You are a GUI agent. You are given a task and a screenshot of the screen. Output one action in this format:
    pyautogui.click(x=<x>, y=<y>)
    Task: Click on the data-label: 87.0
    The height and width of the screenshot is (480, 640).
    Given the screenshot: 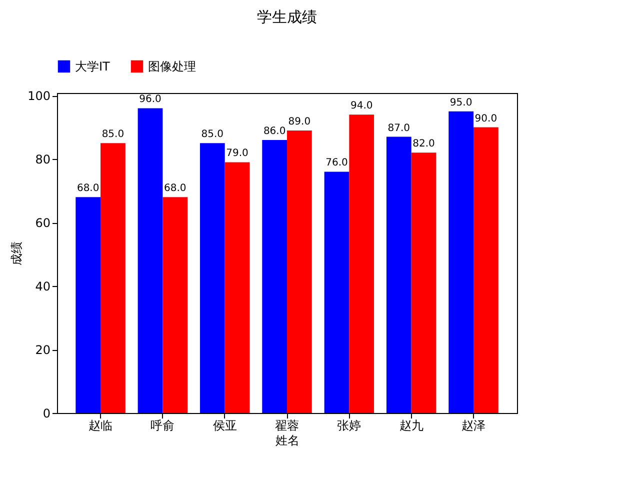 What is the action you would take?
    pyautogui.click(x=399, y=128)
    